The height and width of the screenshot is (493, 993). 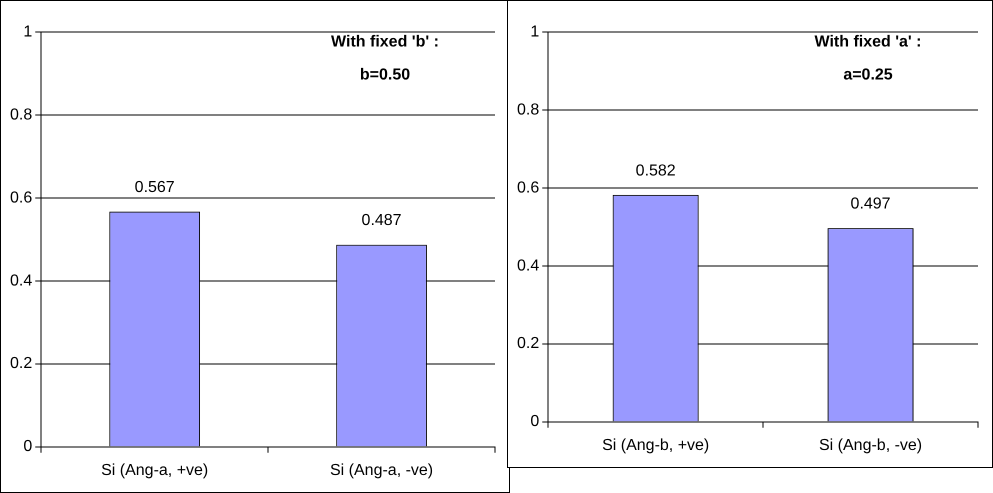 What do you see at coordinates (385, 41) in the screenshot?
I see `annotation: With fixed 'b' :` at bounding box center [385, 41].